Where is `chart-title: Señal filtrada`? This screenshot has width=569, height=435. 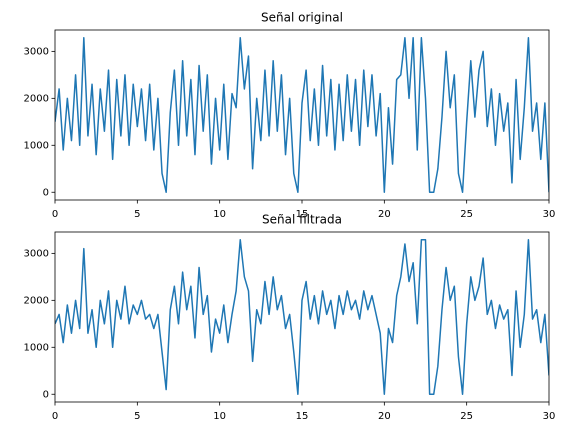
chart-title: Señal filtrada is located at coordinates (302, 220).